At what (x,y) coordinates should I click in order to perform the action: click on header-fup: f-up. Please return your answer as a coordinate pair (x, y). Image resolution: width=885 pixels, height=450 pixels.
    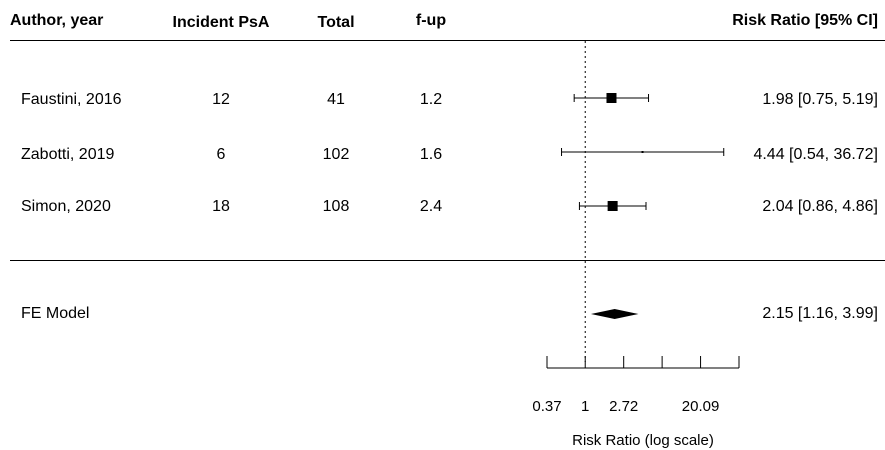
    Looking at the image, I should click on (431, 20).